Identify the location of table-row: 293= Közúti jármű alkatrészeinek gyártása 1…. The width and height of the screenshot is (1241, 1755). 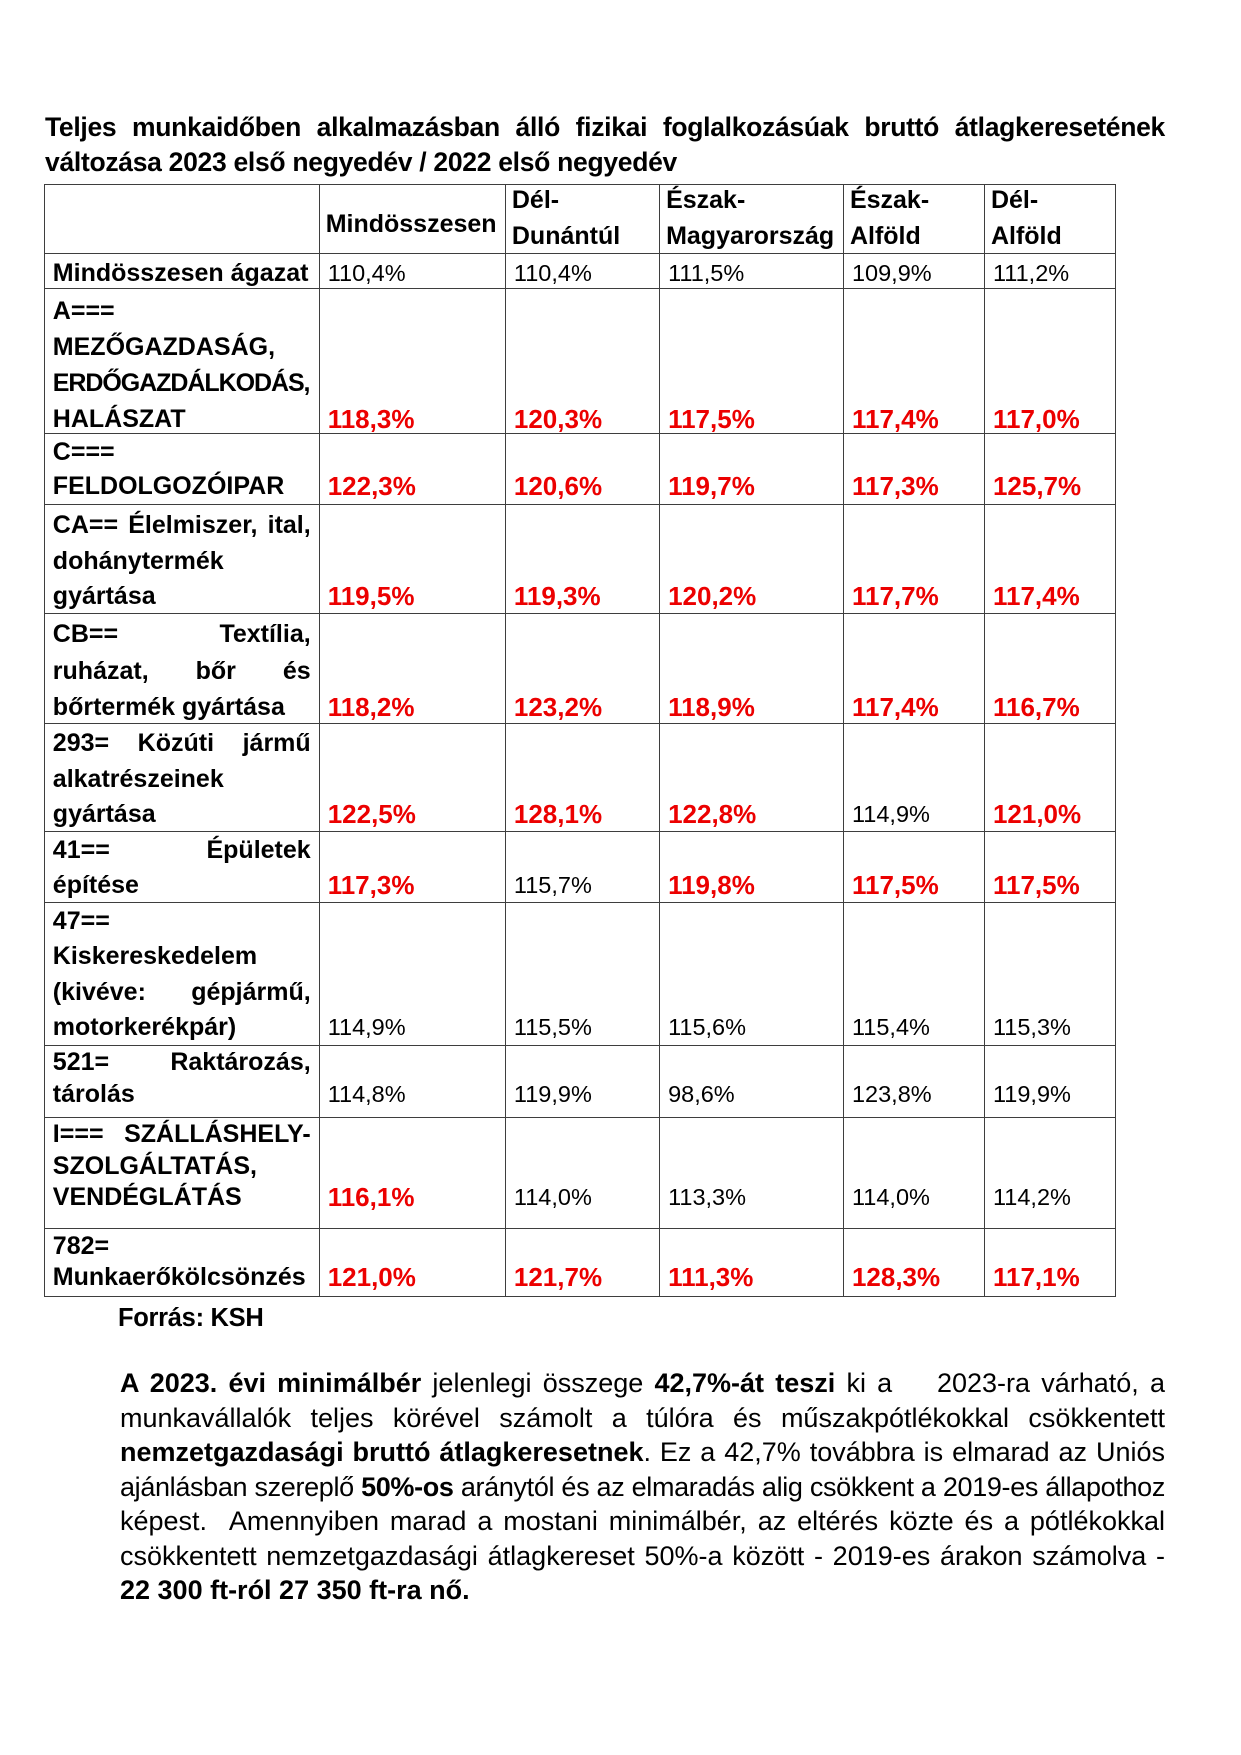
(580, 777).